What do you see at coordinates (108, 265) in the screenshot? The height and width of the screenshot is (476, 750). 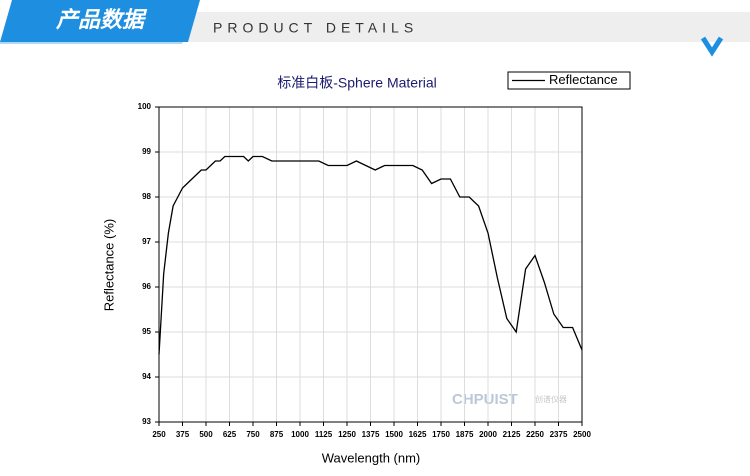 I see `y-axis-label: Reflectance (%)` at bounding box center [108, 265].